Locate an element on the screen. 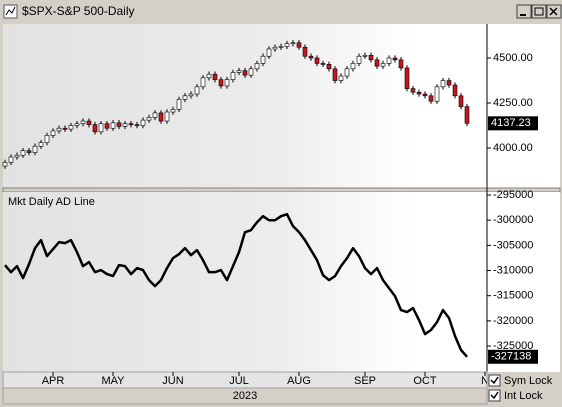 Image resolution: width=562 pixels, height=407 pixels. x-tick-label: OCT is located at coordinates (425, 381).